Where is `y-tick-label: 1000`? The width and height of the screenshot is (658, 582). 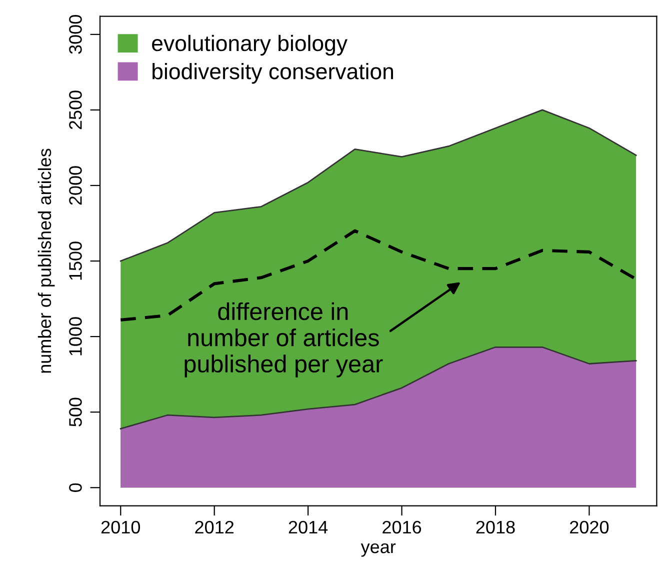
y-tick-label: 1000 is located at coordinates (75, 336).